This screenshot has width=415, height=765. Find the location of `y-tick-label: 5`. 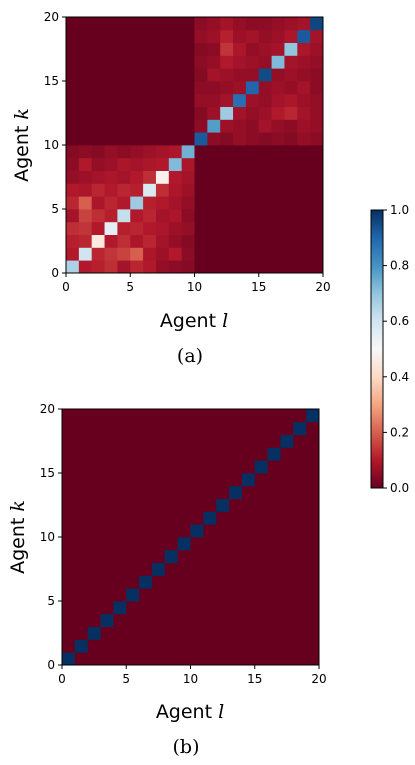

y-tick-label: 5 is located at coordinates (55, 209).